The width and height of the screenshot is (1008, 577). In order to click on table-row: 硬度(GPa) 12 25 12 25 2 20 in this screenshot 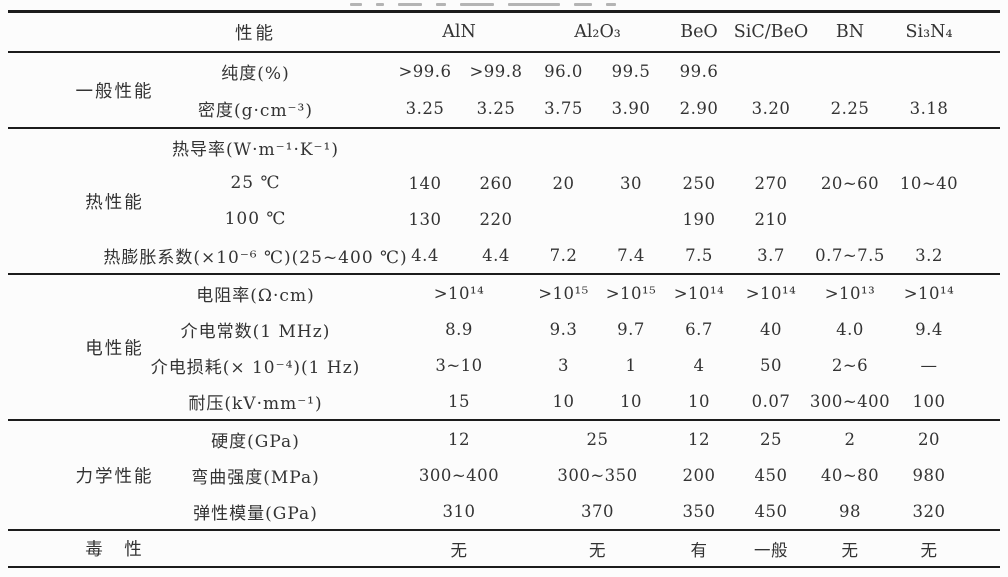, I will do `click(586, 439)`.